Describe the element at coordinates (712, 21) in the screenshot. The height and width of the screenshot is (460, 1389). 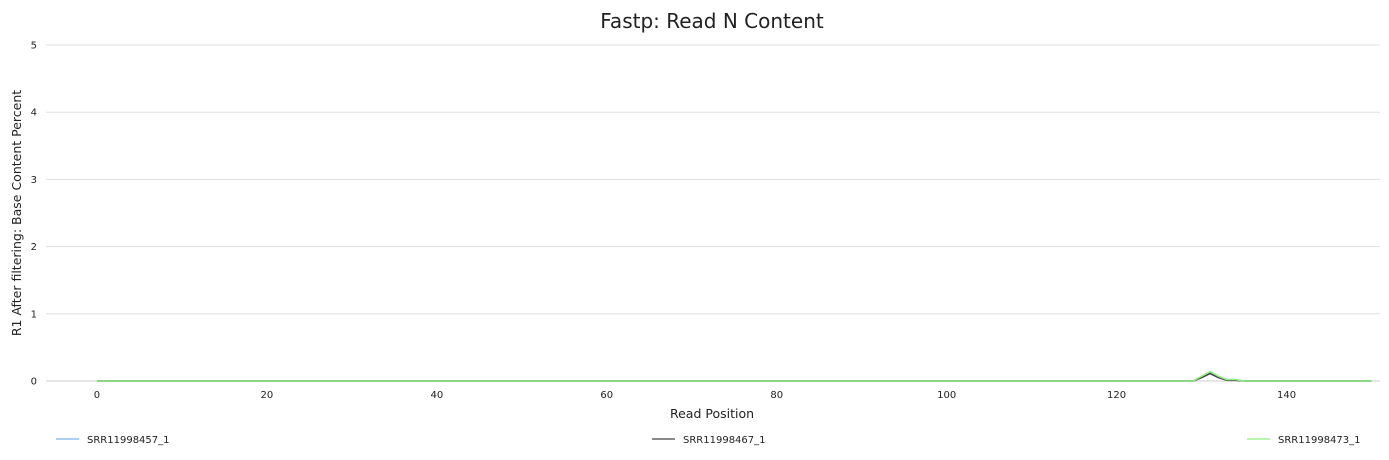
I see `chart-title: Fastp: Read N Content` at that location.